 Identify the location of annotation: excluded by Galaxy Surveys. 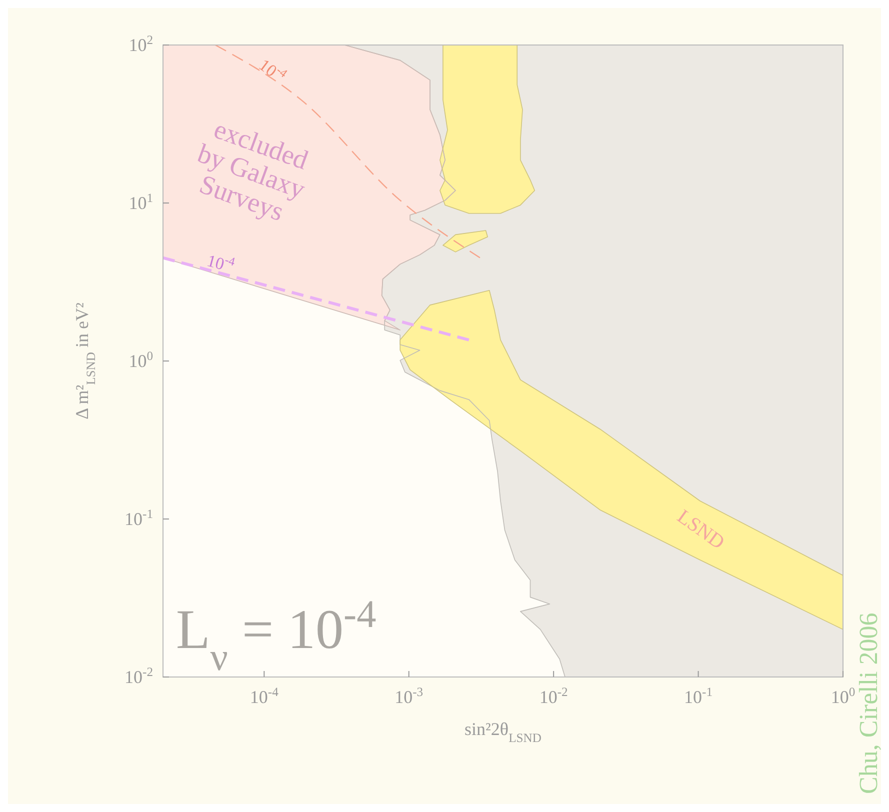
(253, 170).